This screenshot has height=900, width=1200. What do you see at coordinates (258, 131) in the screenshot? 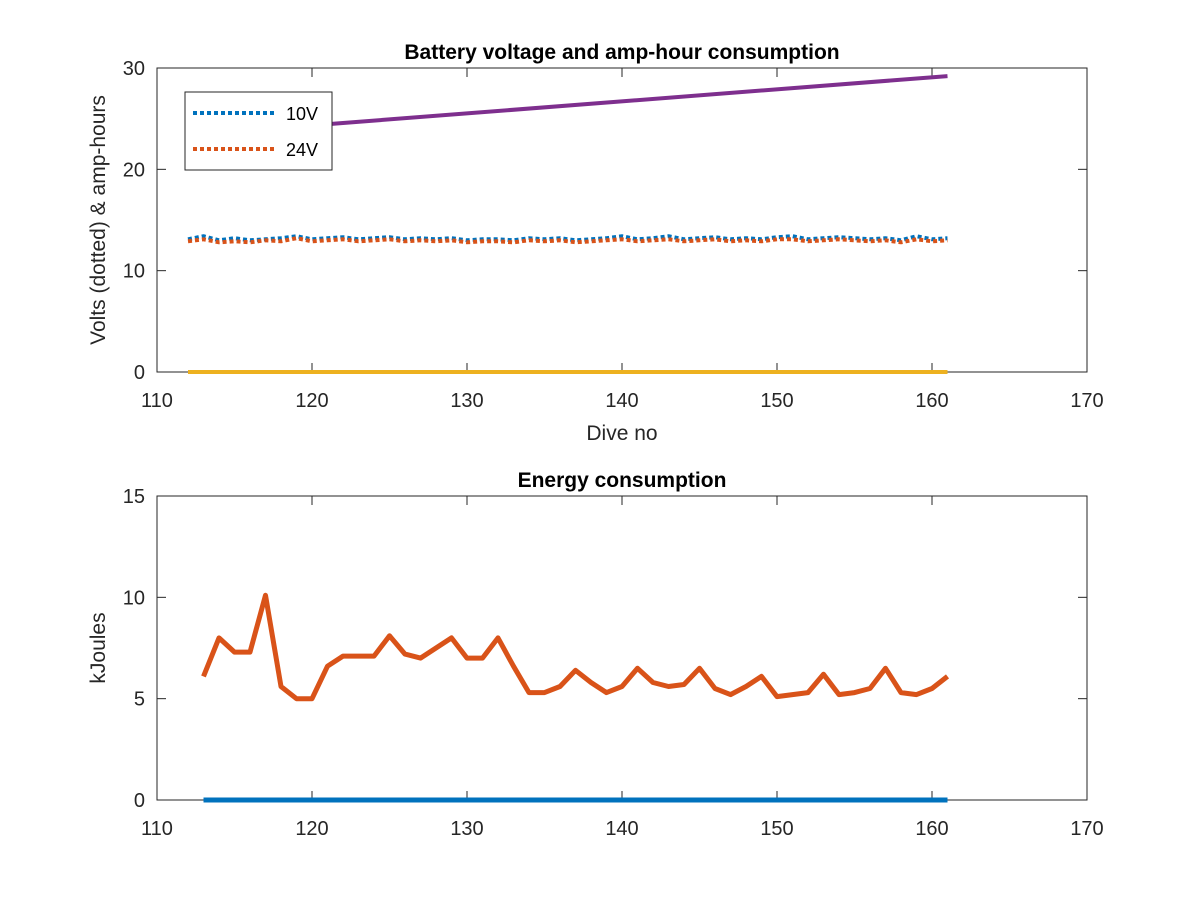
I see `legend-box` at bounding box center [258, 131].